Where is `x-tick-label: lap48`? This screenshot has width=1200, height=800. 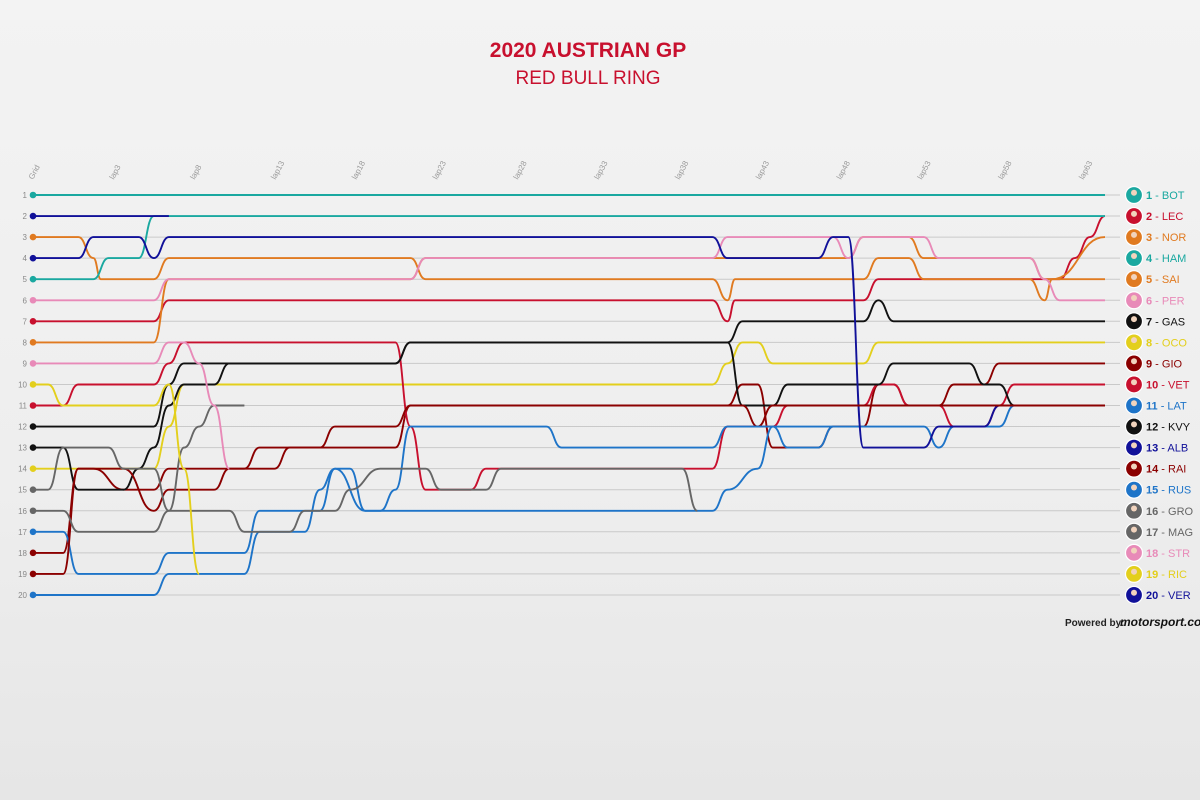
x-tick-label: lap48 is located at coordinates (843, 170).